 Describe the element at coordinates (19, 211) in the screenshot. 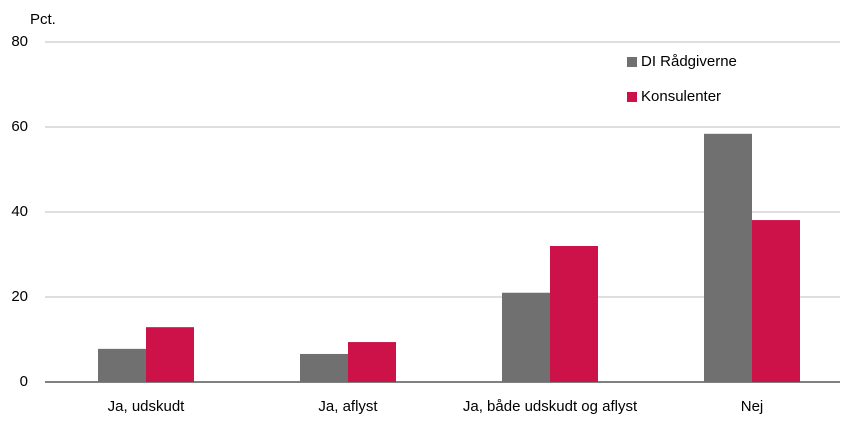

I see `y-tick-label: 40` at that location.